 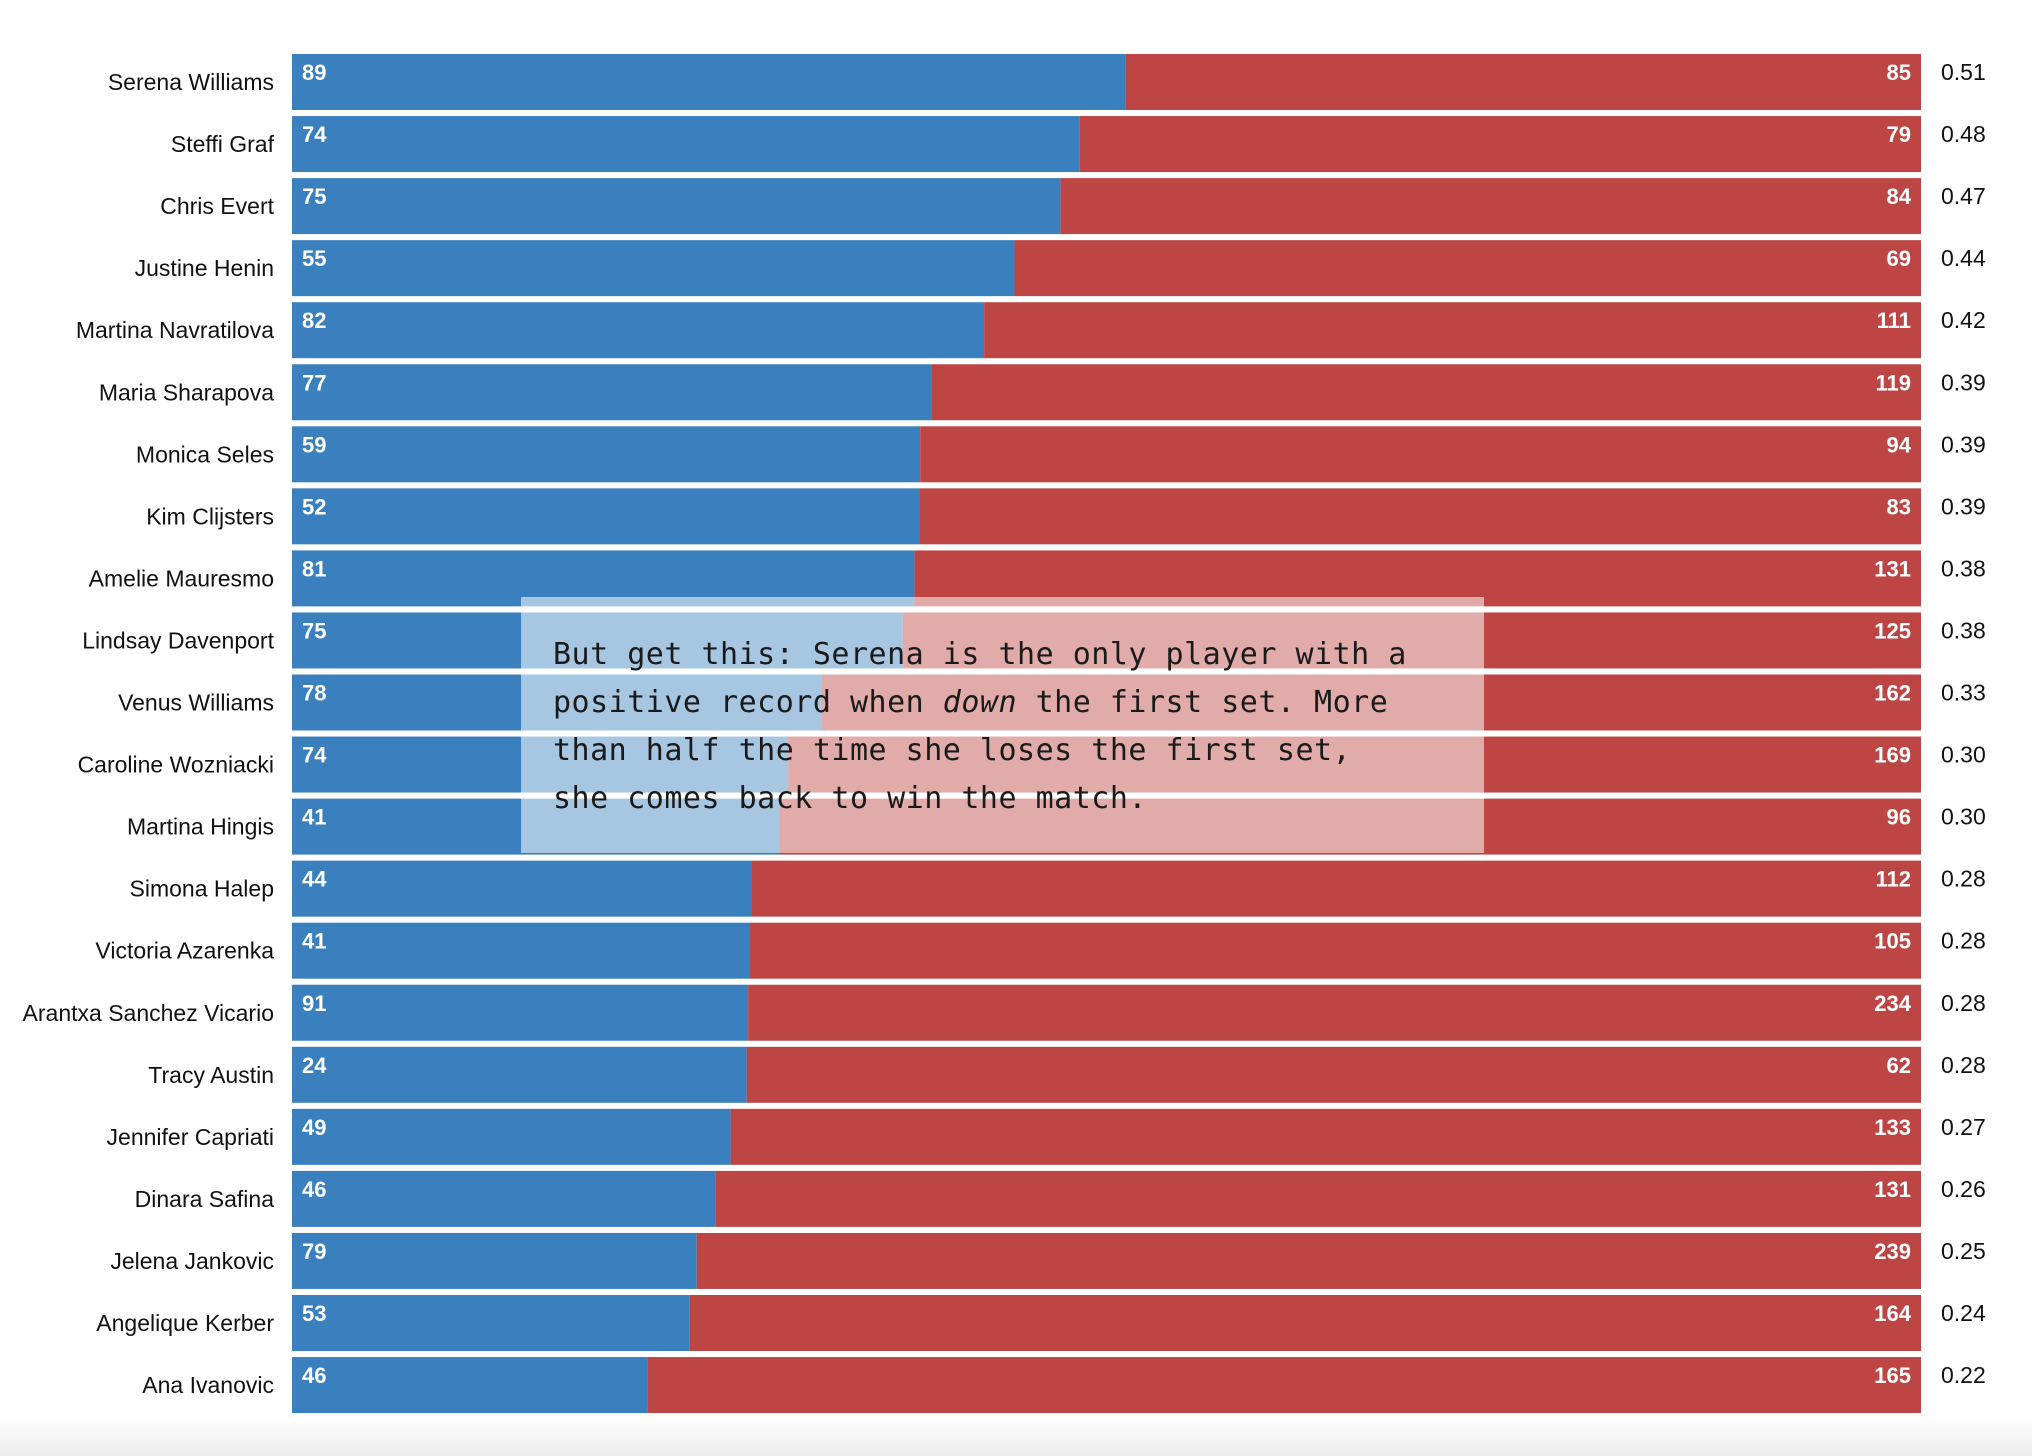 What do you see at coordinates (1963, 320) in the screenshot?
I see `win-ratio-label: 0.42` at bounding box center [1963, 320].